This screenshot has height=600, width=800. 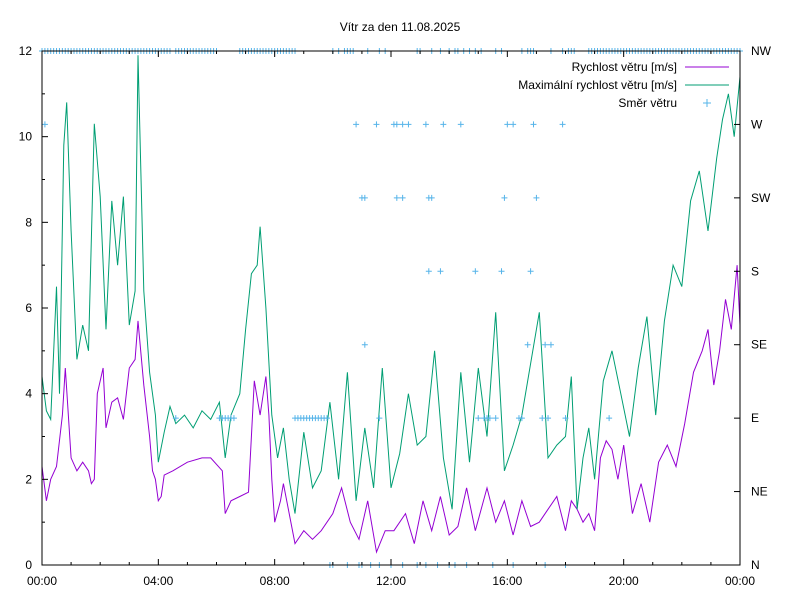 I want to click on y2-tick-label: N, so click(x=755, y=565).